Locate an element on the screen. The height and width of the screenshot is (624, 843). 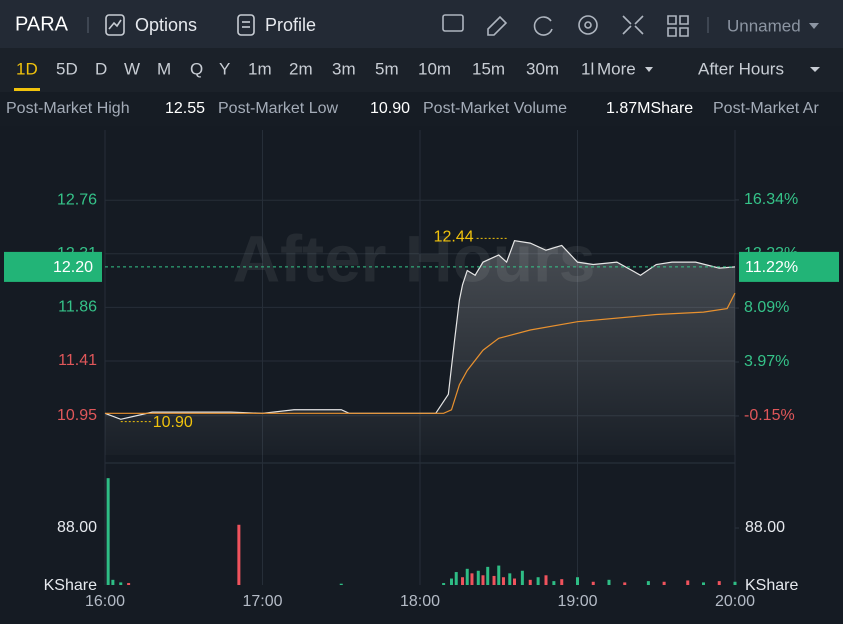
period-bar is located at coordinates (421, 70).